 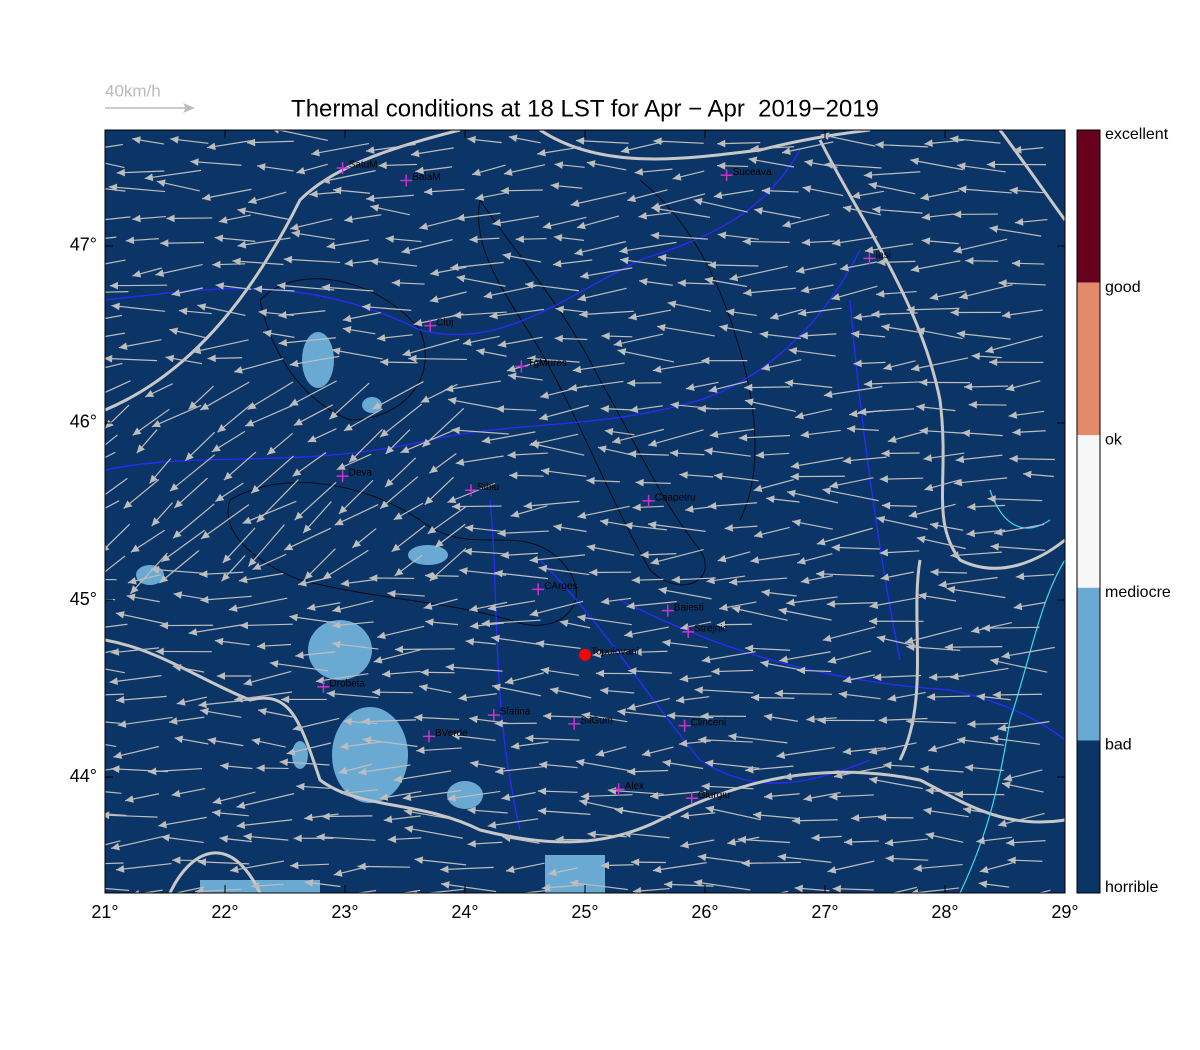 I want to click on city-label: Topolovani, so click(x=615, y=652).